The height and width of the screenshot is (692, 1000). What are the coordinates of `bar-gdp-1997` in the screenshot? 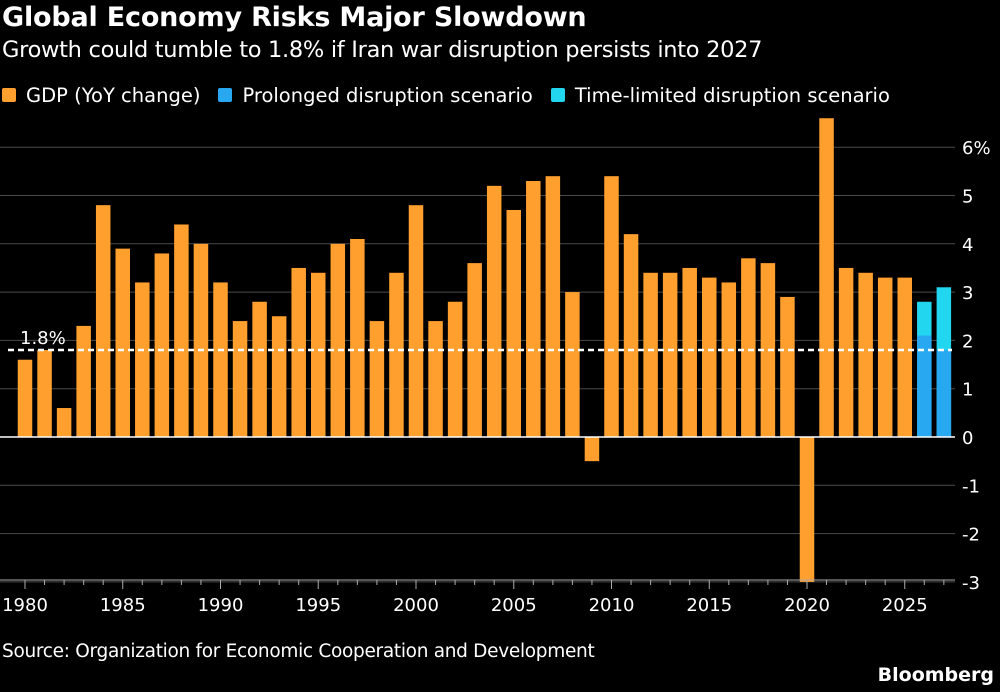 It's located at (357, 337).